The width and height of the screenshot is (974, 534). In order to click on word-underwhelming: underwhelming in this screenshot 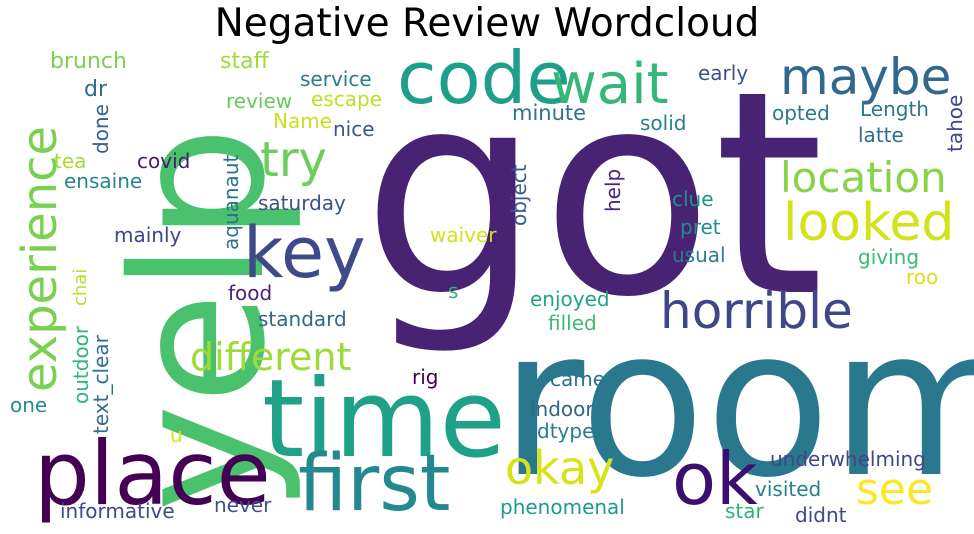, I will do `click(848, 459)`.